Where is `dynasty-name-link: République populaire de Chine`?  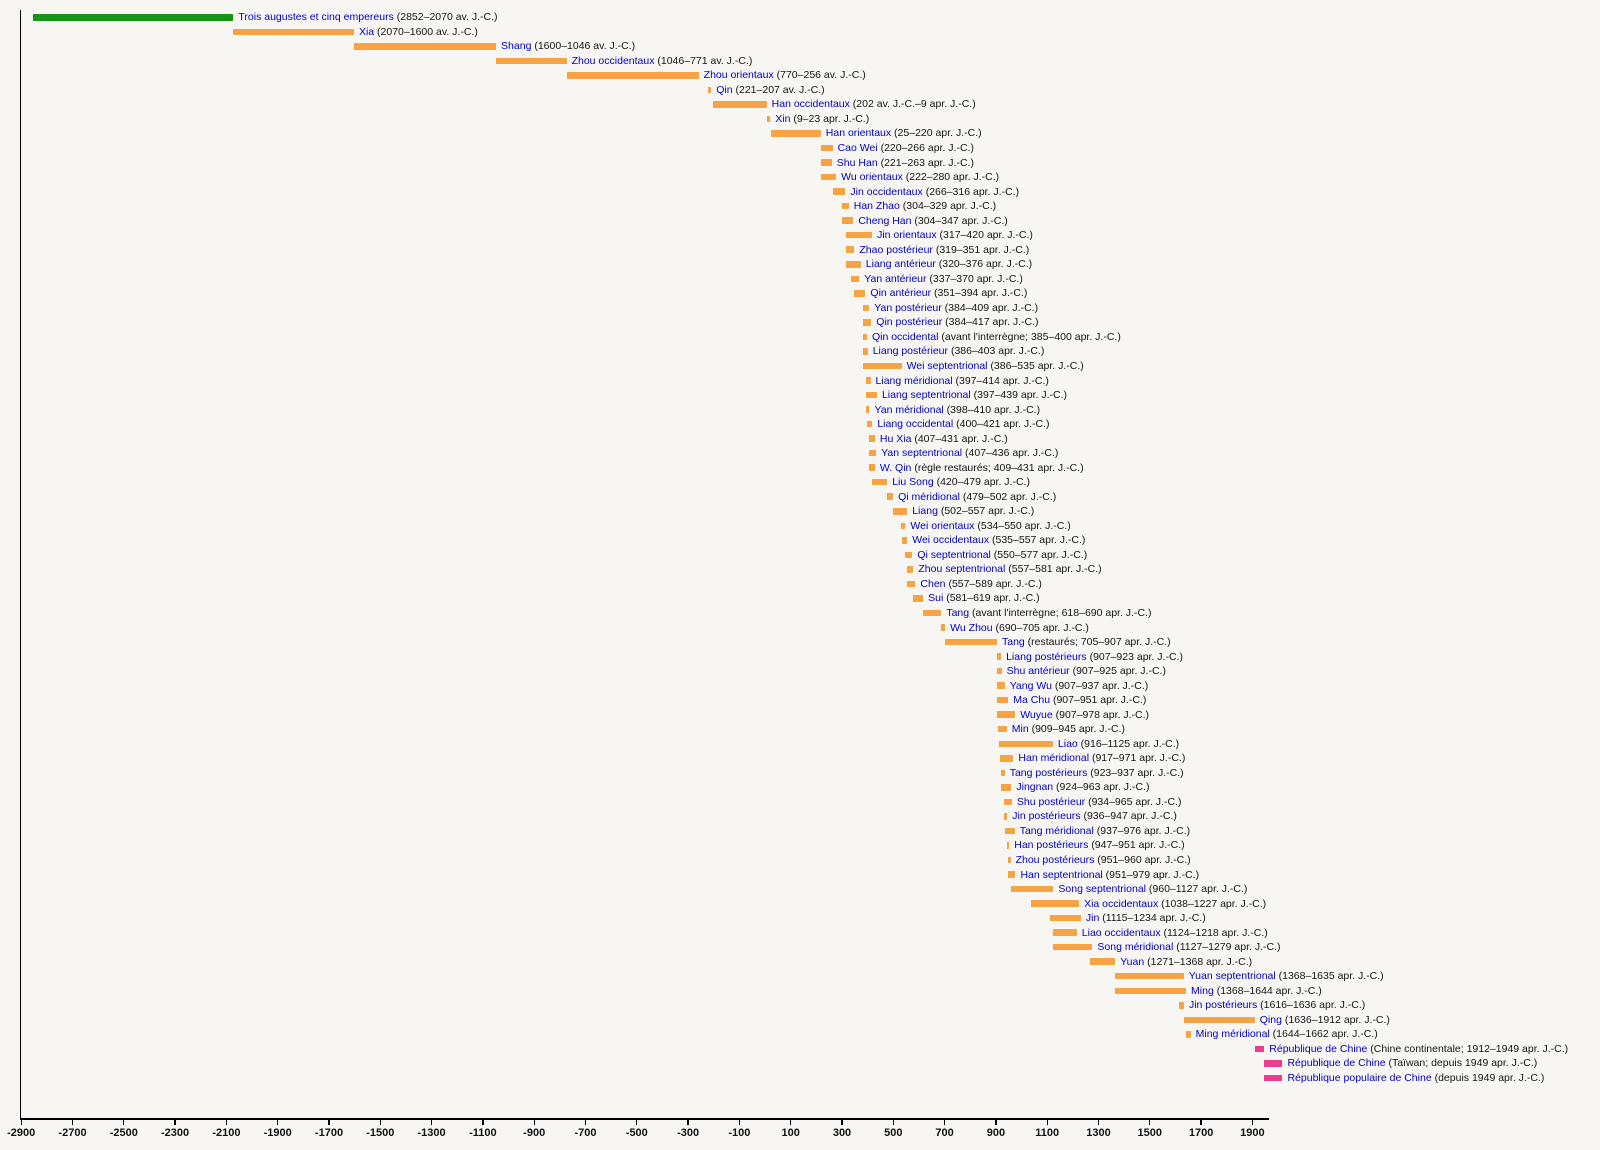
dynasty-name-link: République populaire de Chine is located at coordinates (1359, 1077).